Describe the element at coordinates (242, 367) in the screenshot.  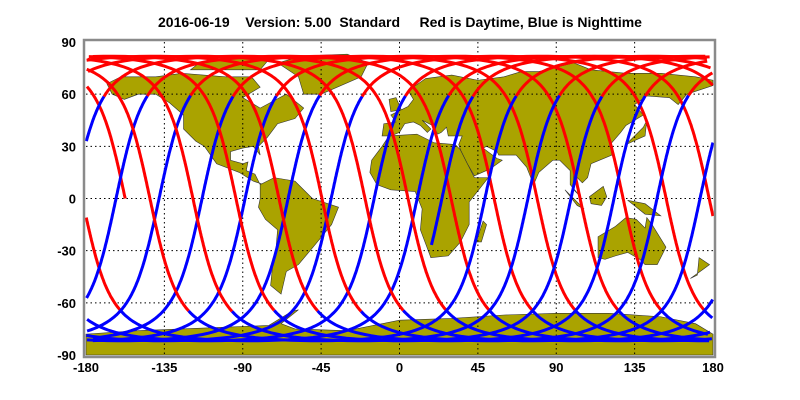
I see `x-tick-label: -90` at that location.